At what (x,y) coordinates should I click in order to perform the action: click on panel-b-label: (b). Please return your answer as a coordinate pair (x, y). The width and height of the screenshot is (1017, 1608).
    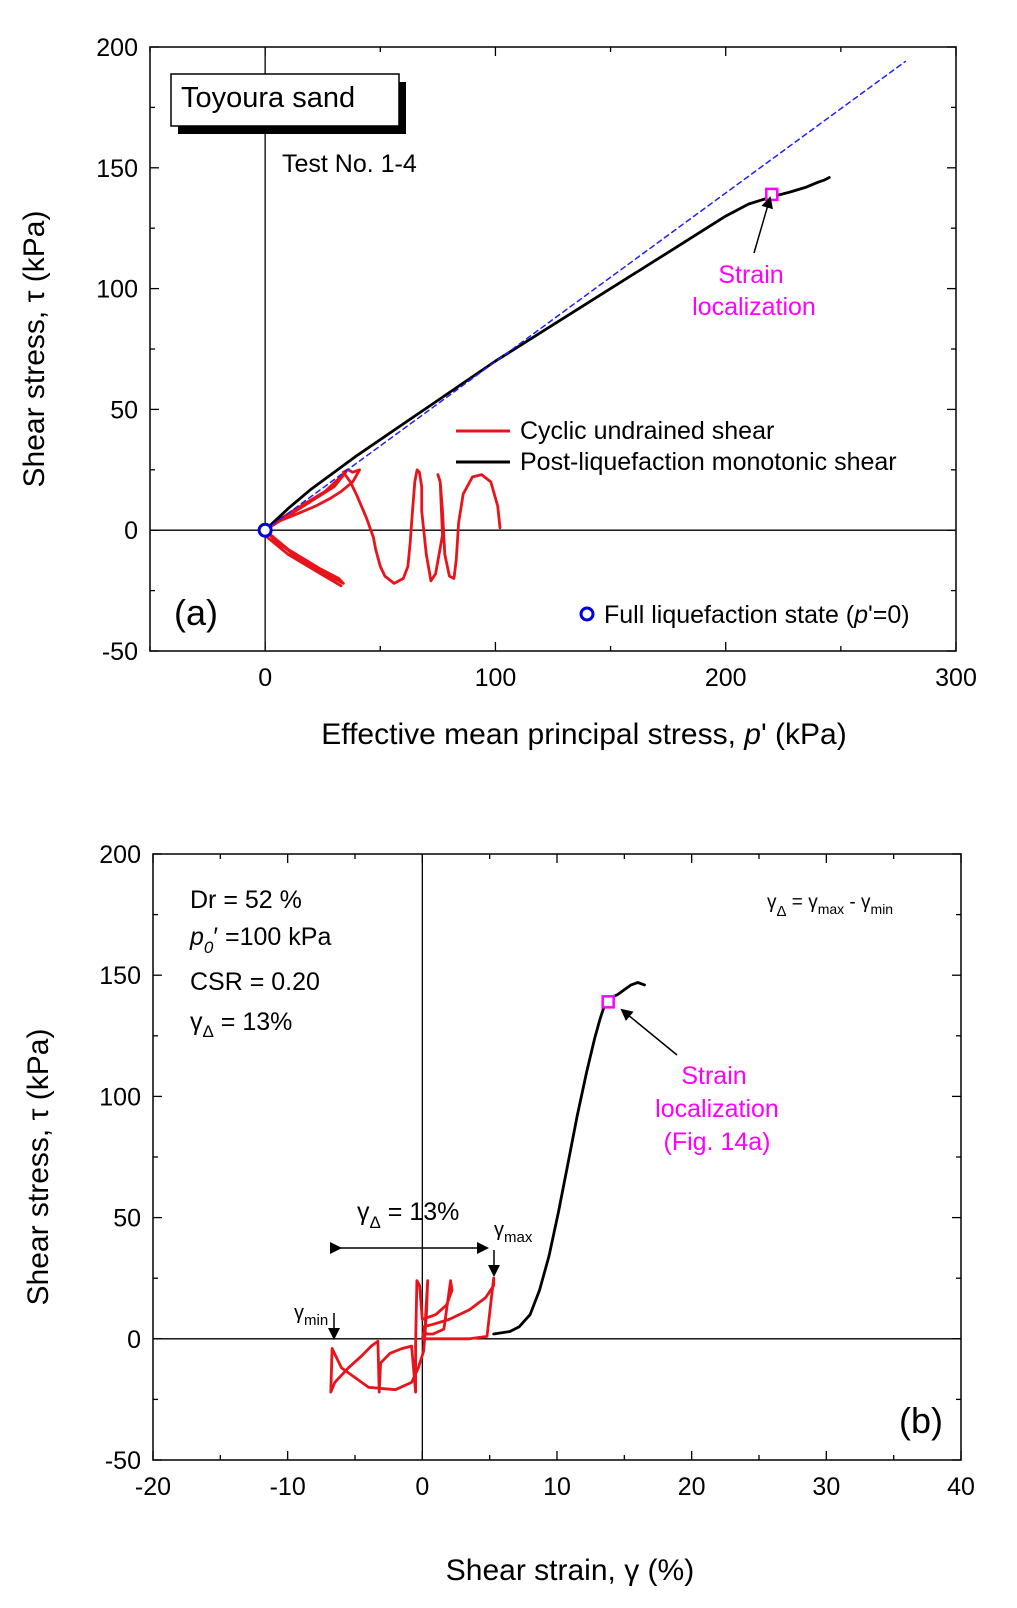
    Looking at the image, I should click on (921, 1420).